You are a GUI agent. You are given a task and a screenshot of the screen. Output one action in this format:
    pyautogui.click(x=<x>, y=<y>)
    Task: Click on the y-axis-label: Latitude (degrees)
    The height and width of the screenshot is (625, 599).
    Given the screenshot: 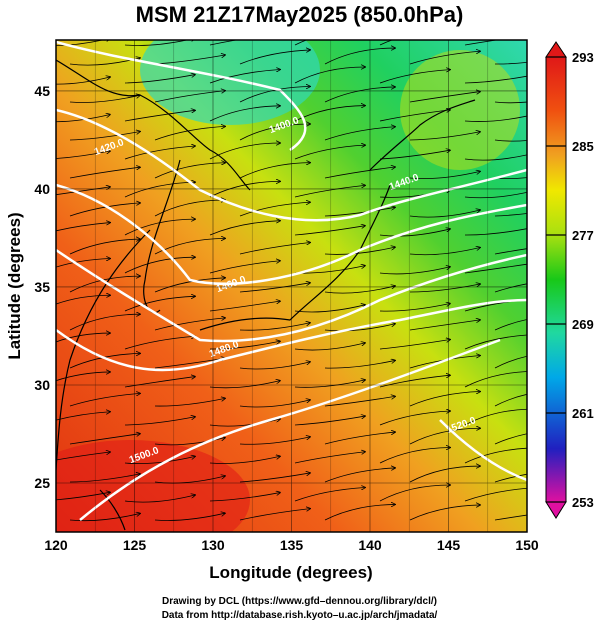 What is the action you would take?
    pyautogui.click(x=14, y=285)
    